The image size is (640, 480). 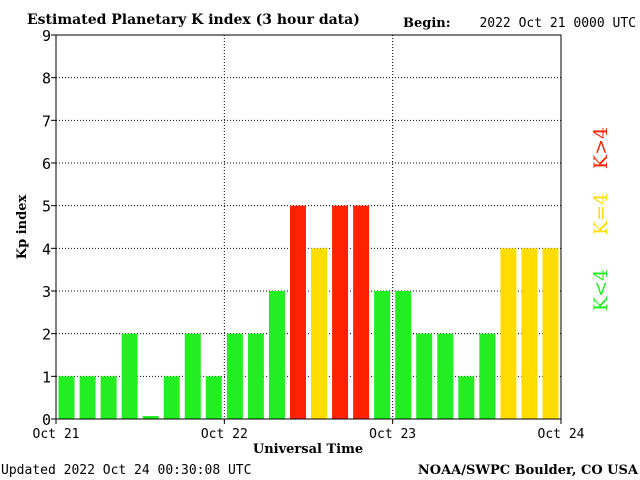 I want to click on source-text: NOAA/SWPC Boulder, CO USA, so click(x=528, y=470).